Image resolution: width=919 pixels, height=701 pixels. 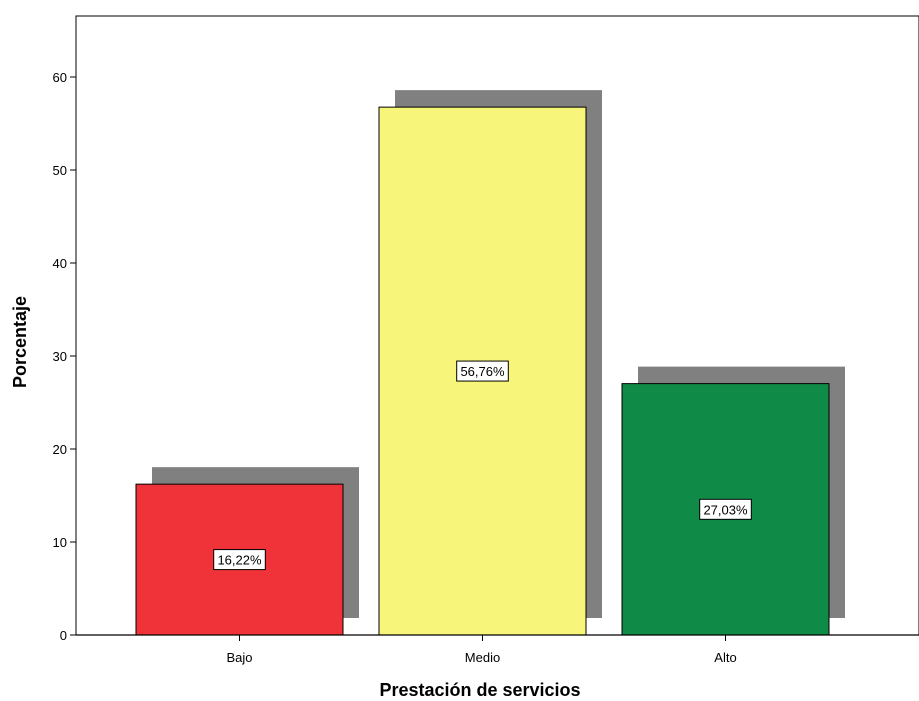 I want to click on data-label: 27,03%, so click(x=725, y=509).